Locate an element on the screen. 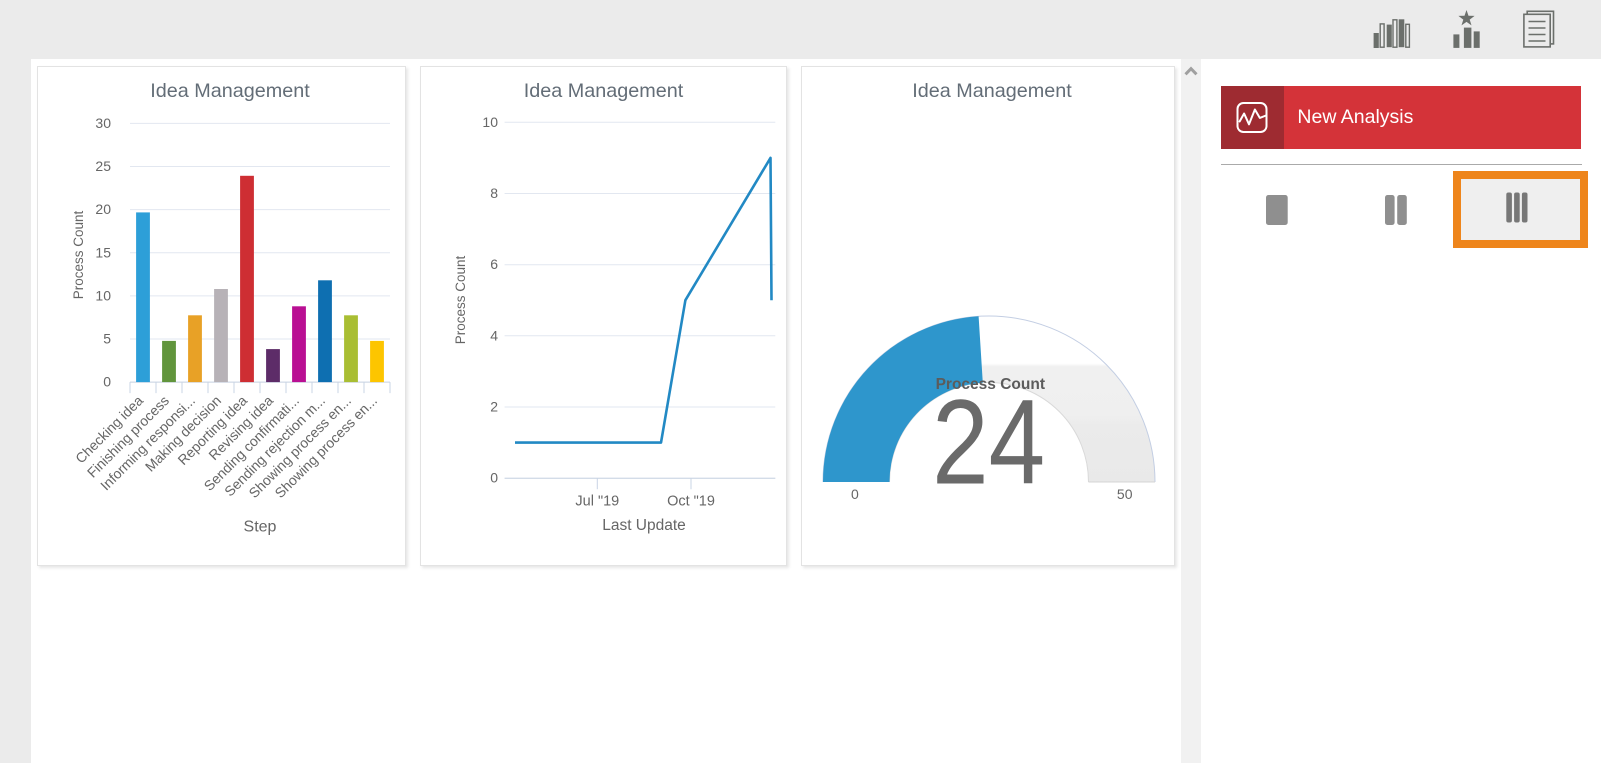  svg-text: 4 is located at coordinates (494, 335).